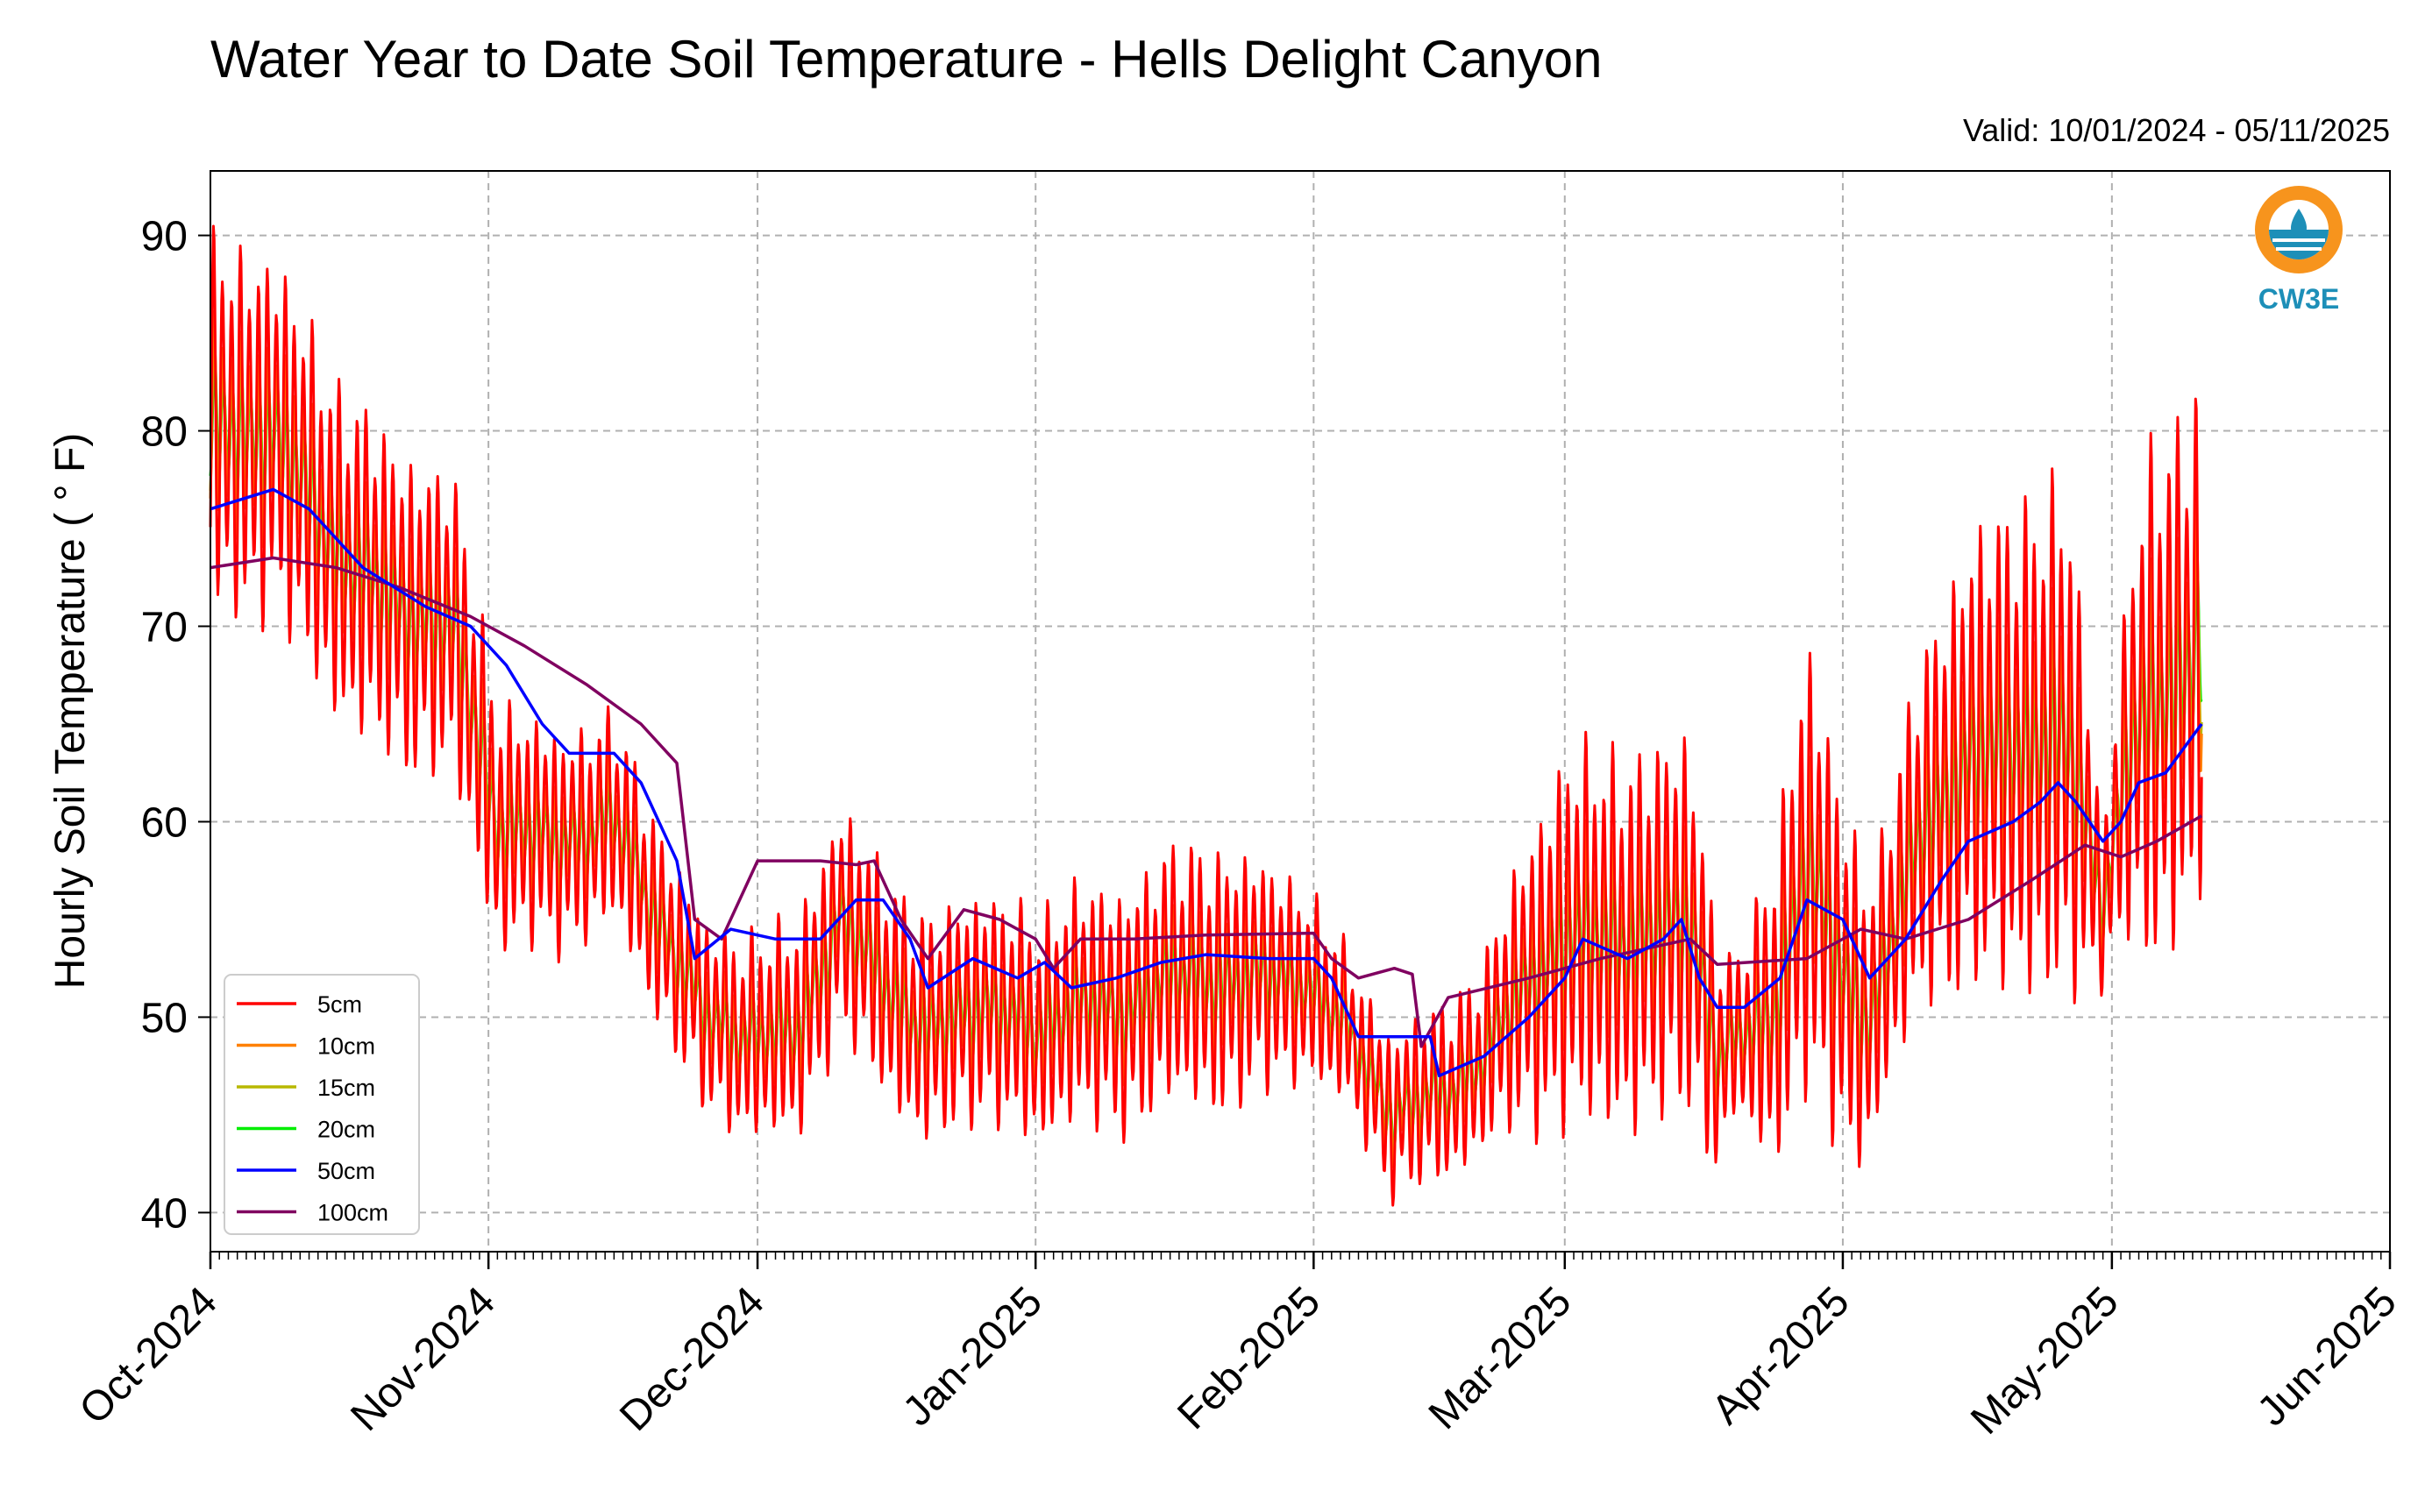  What do you see at coordinates (1781, 1355) in the screenshot?
I see `x-tick-label: Apr-2025` at bounding box center [1781, 1355].